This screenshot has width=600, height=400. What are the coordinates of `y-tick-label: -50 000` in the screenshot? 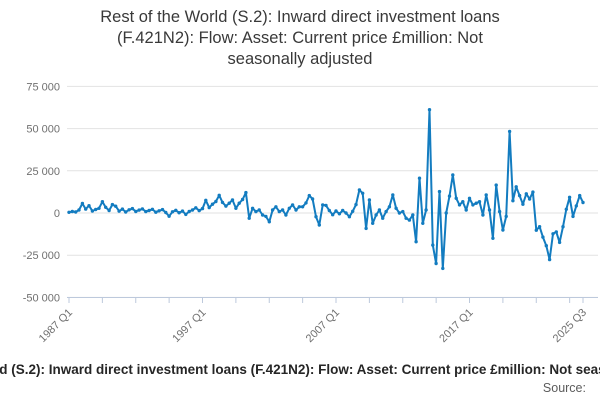 It's located at (41, 298).